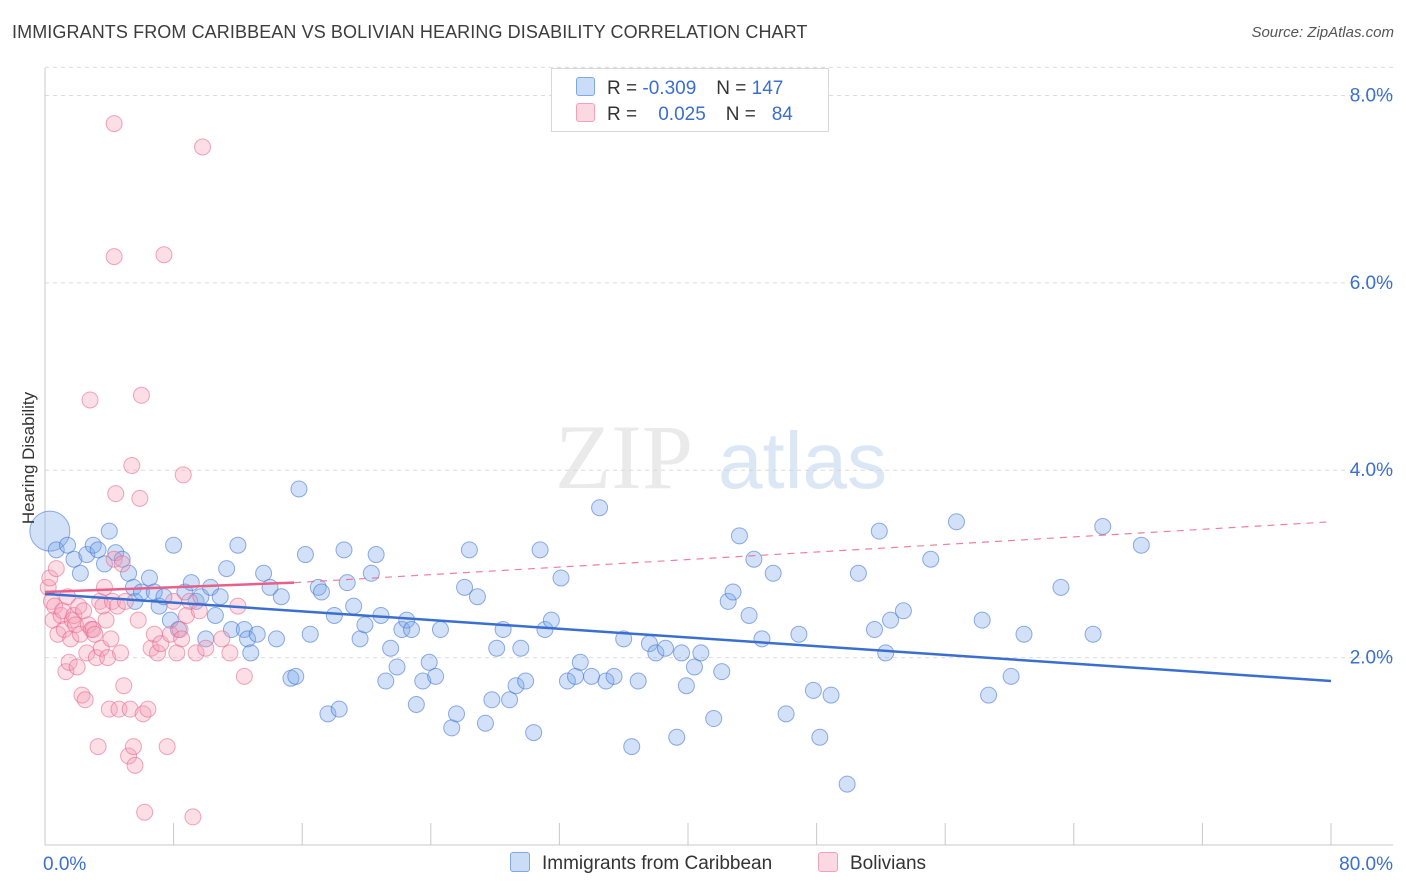  What do you see at coordinates (1371, 470) in the screenshot?
I see `y-tick-label: 4.0%` at bounding box center [1371, 470].